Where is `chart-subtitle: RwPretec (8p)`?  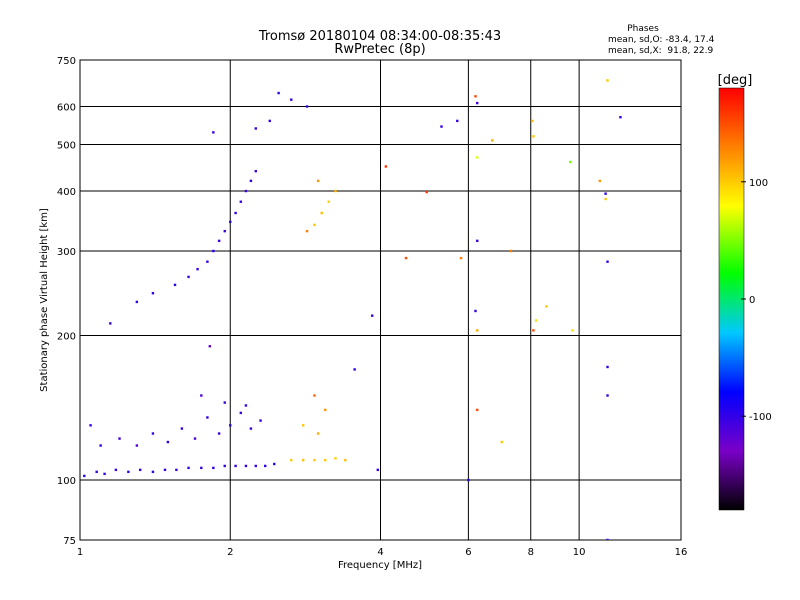 chart-subtitle: RwPretec (8p) is located at coordinates (379, 49).